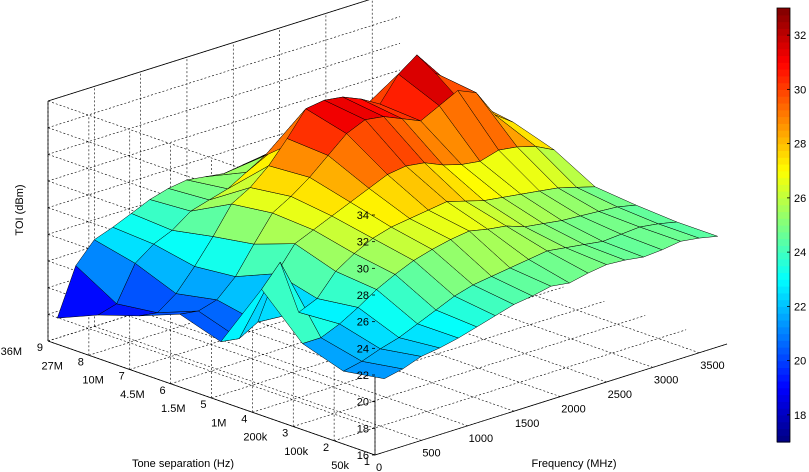  I want to click on y-tick-name: 36M, so click(11, 352).